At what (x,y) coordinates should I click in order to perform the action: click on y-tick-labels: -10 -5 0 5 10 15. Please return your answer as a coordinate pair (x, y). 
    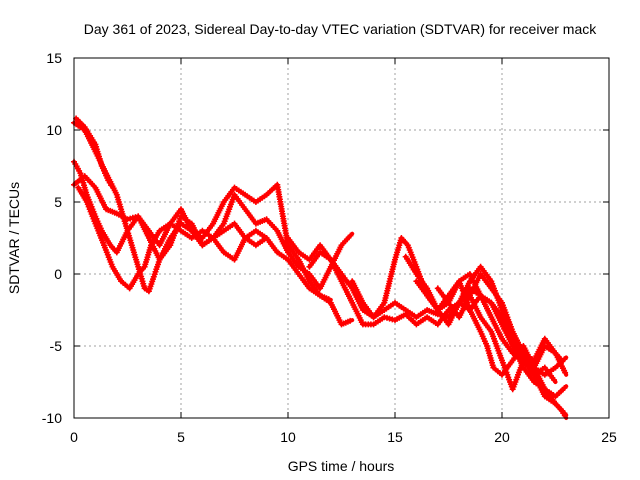
    Looking at the image, I should click on (52, 238).